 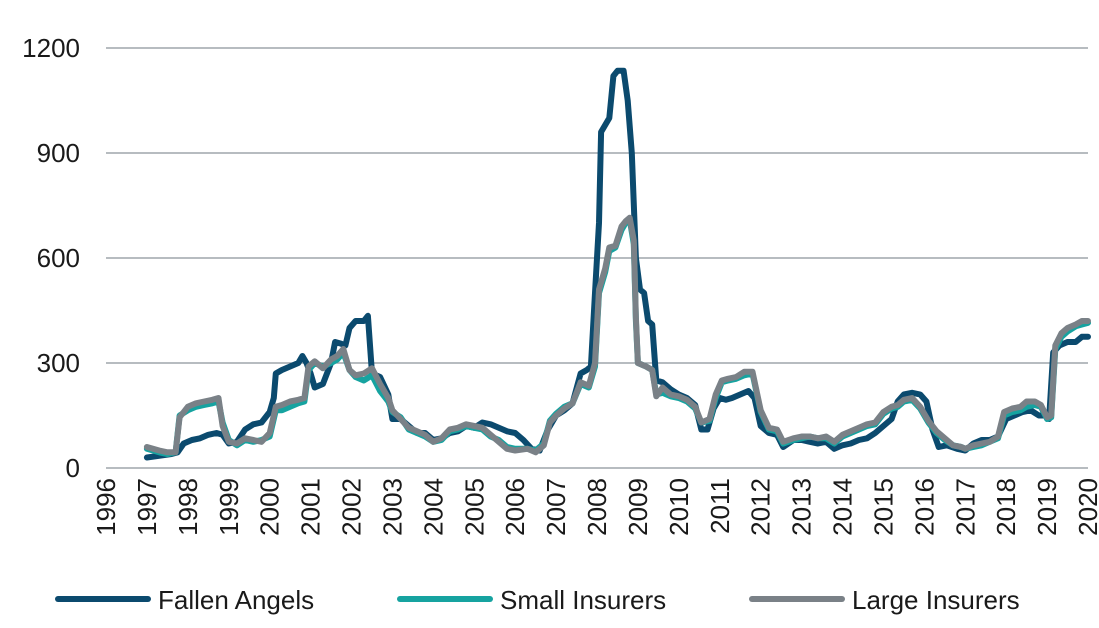 What do you see at coordinates (802, 507) in the screenshot?
I see `x-tick-label: 2013` at bounding box center [802, 507].